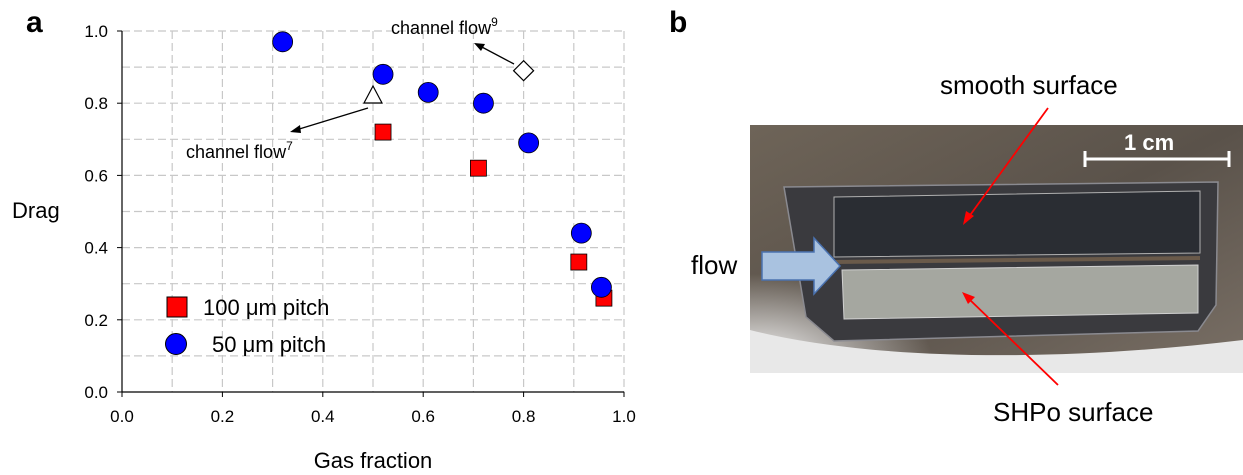  I want to click on data-point-triangle, so click(373, 94).